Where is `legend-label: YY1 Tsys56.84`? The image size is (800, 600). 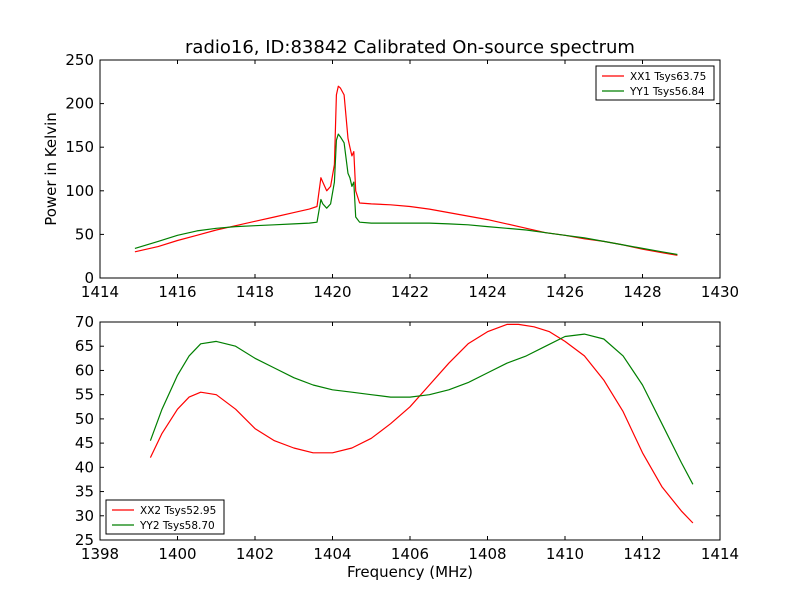 legend-label: YY1 Tsys56.84 is located at coordinates (667, 92).